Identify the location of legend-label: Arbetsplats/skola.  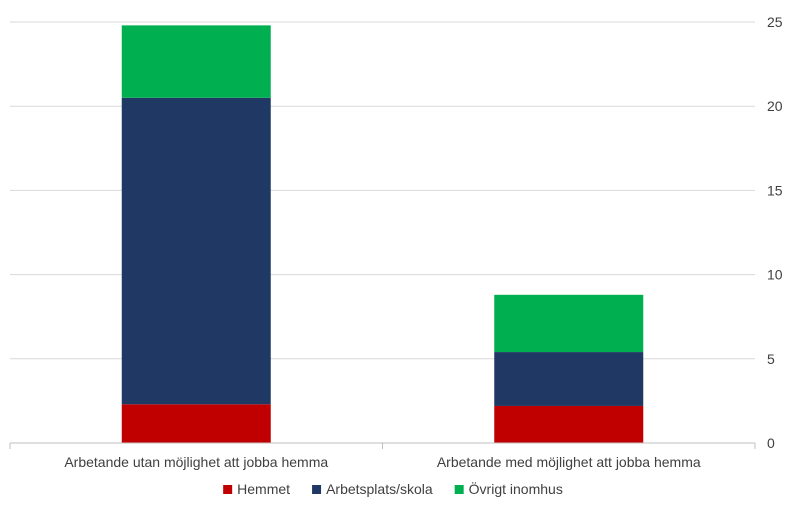
(379, 489).